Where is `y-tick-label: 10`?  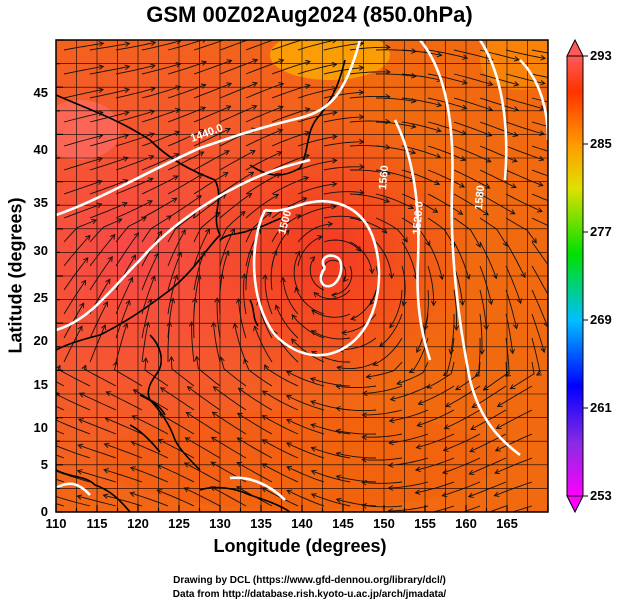 y-tick-label: 10 is located at coordinates (40, 427).